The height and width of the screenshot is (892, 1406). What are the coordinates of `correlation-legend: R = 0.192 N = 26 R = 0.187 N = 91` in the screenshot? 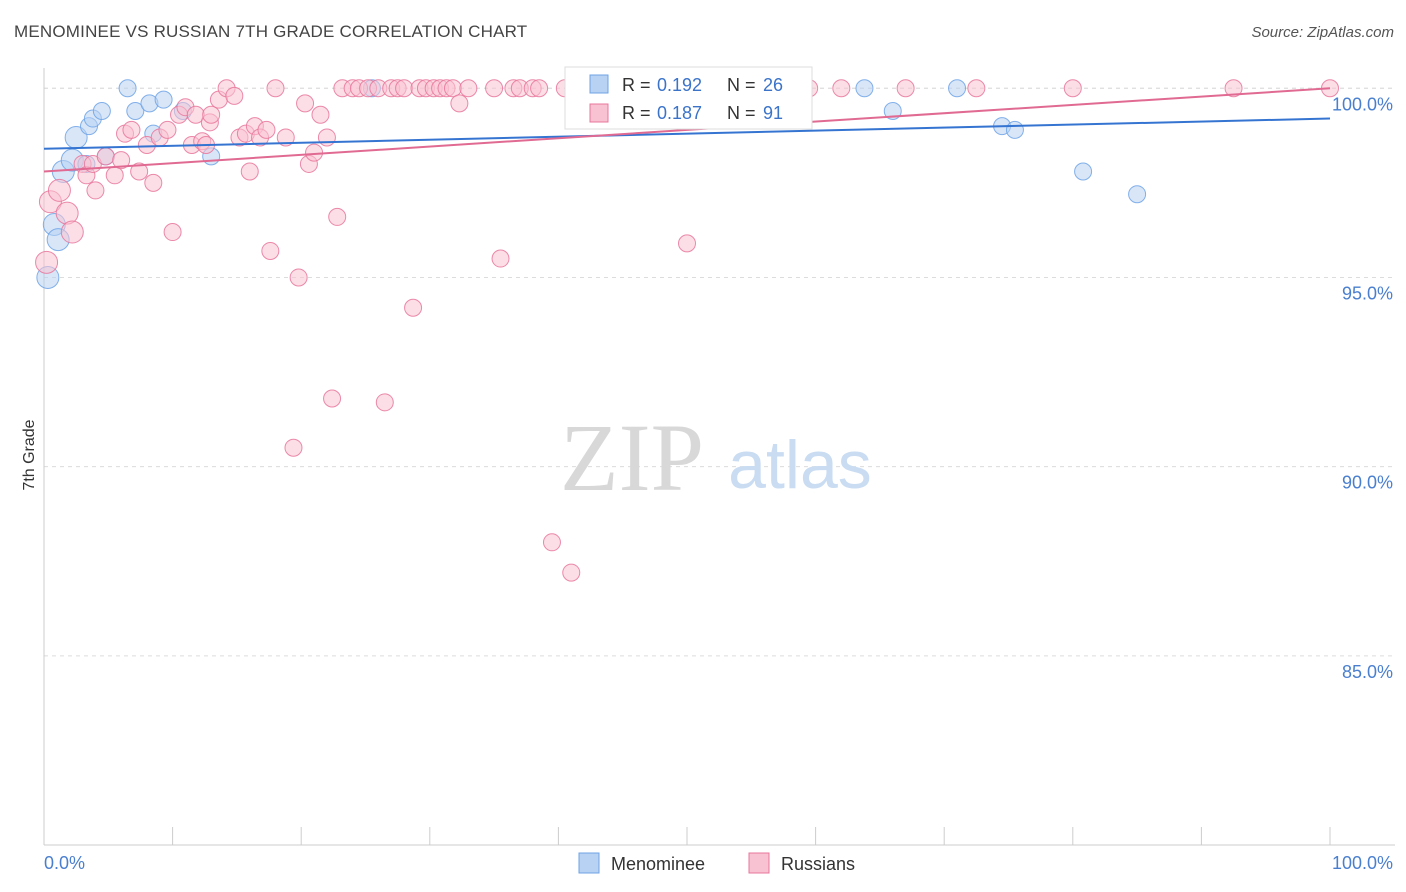 It's located at (688, 98).